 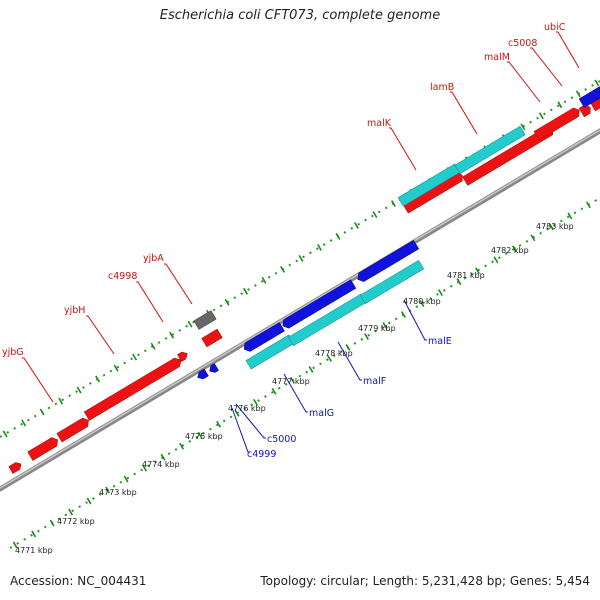 I want to click on gene-label-yjbA: yjbA, so click(x=153, y=258).